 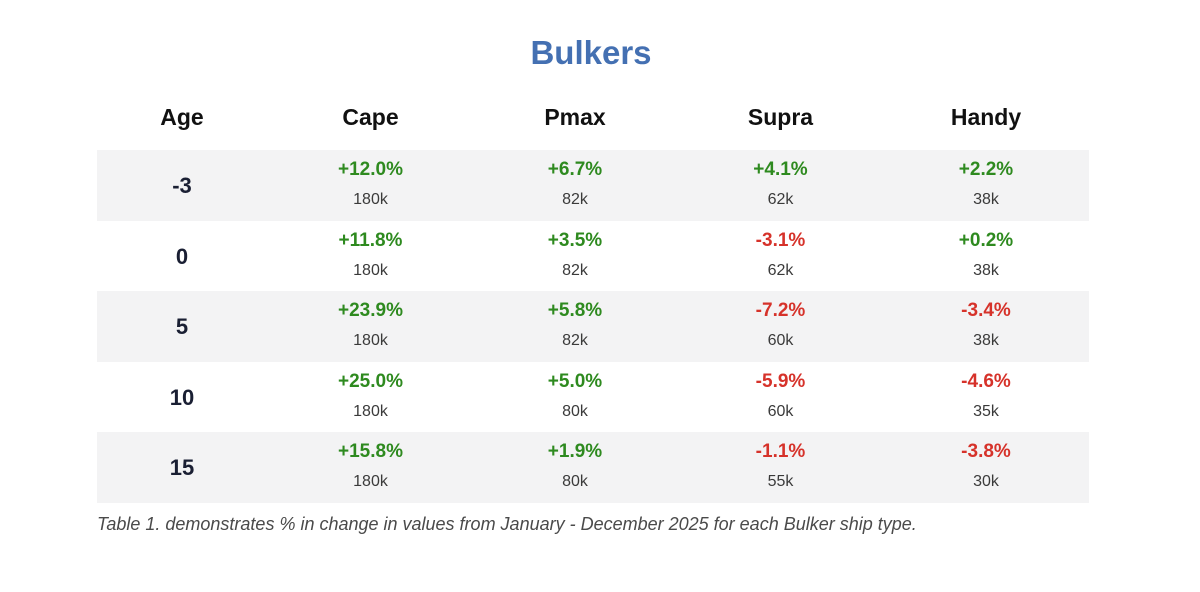 I want to click on table-title: Bulkers, so click(x=591, y=52).